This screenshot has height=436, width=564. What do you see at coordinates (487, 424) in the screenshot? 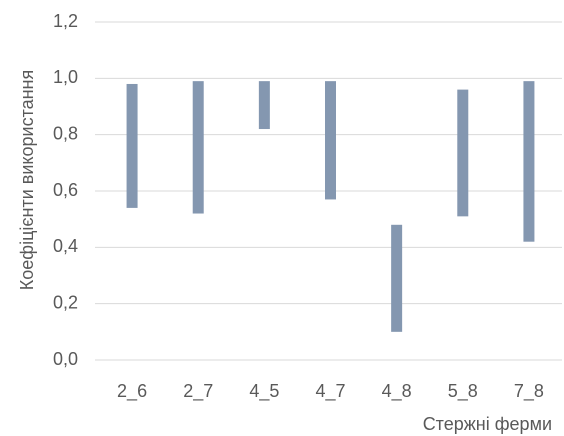
I see `x-axis-title: Стержні ферми` at bounding box center [487, 424].